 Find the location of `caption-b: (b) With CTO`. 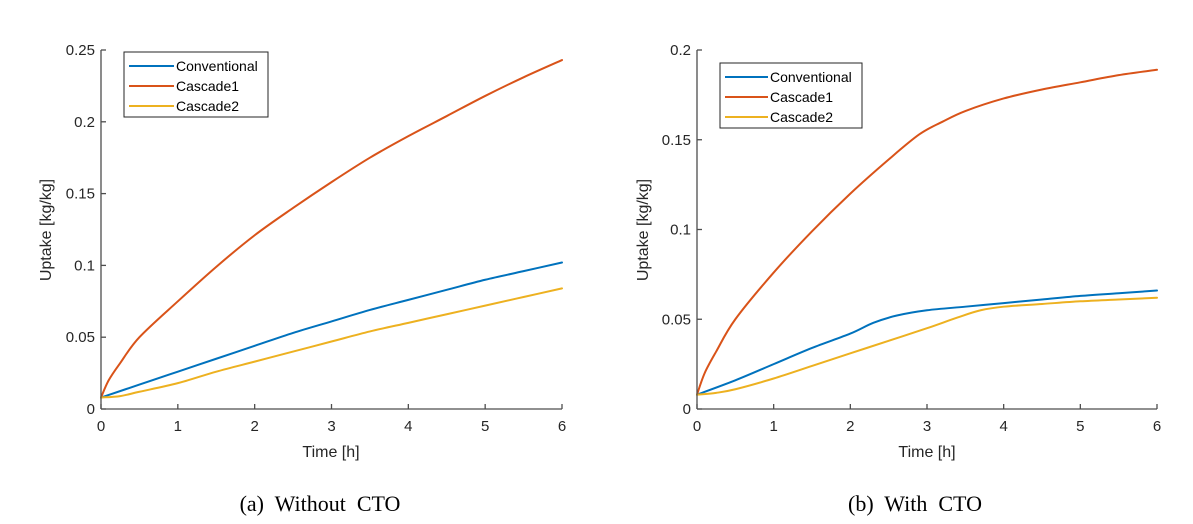

caption-b: (b) With CTO is located at coordinates (915, 503).